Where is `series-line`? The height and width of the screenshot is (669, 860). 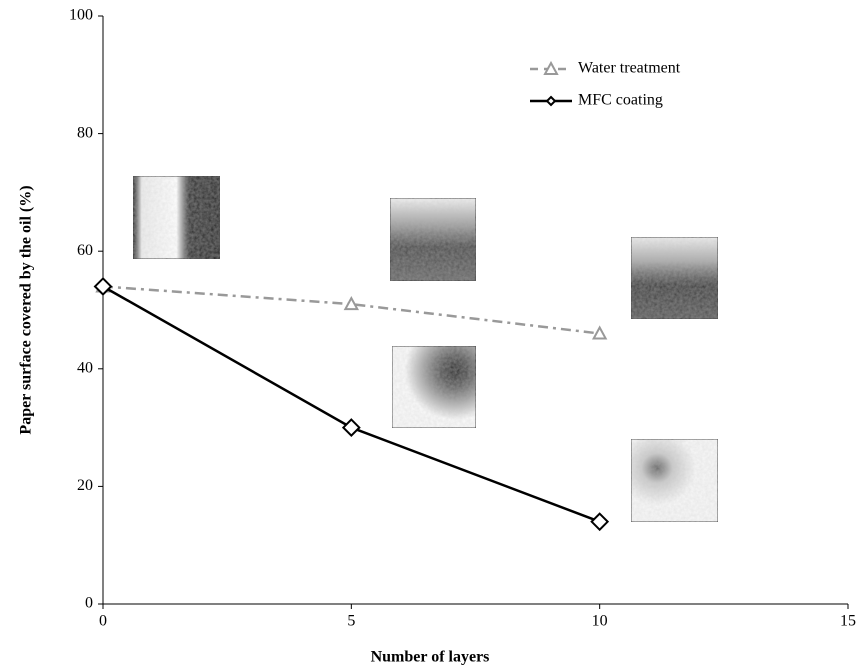 series-line is located at coordinates (351, 310).